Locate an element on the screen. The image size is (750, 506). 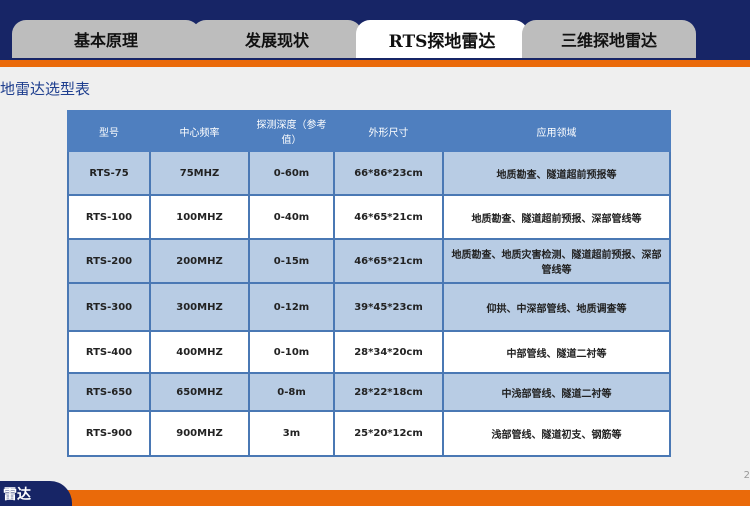
table-row: RTS-75 75MHZ 0-60m 66*86*23cm 地质勘查、隧道超前预报等 is located at coordinates (369, 173).